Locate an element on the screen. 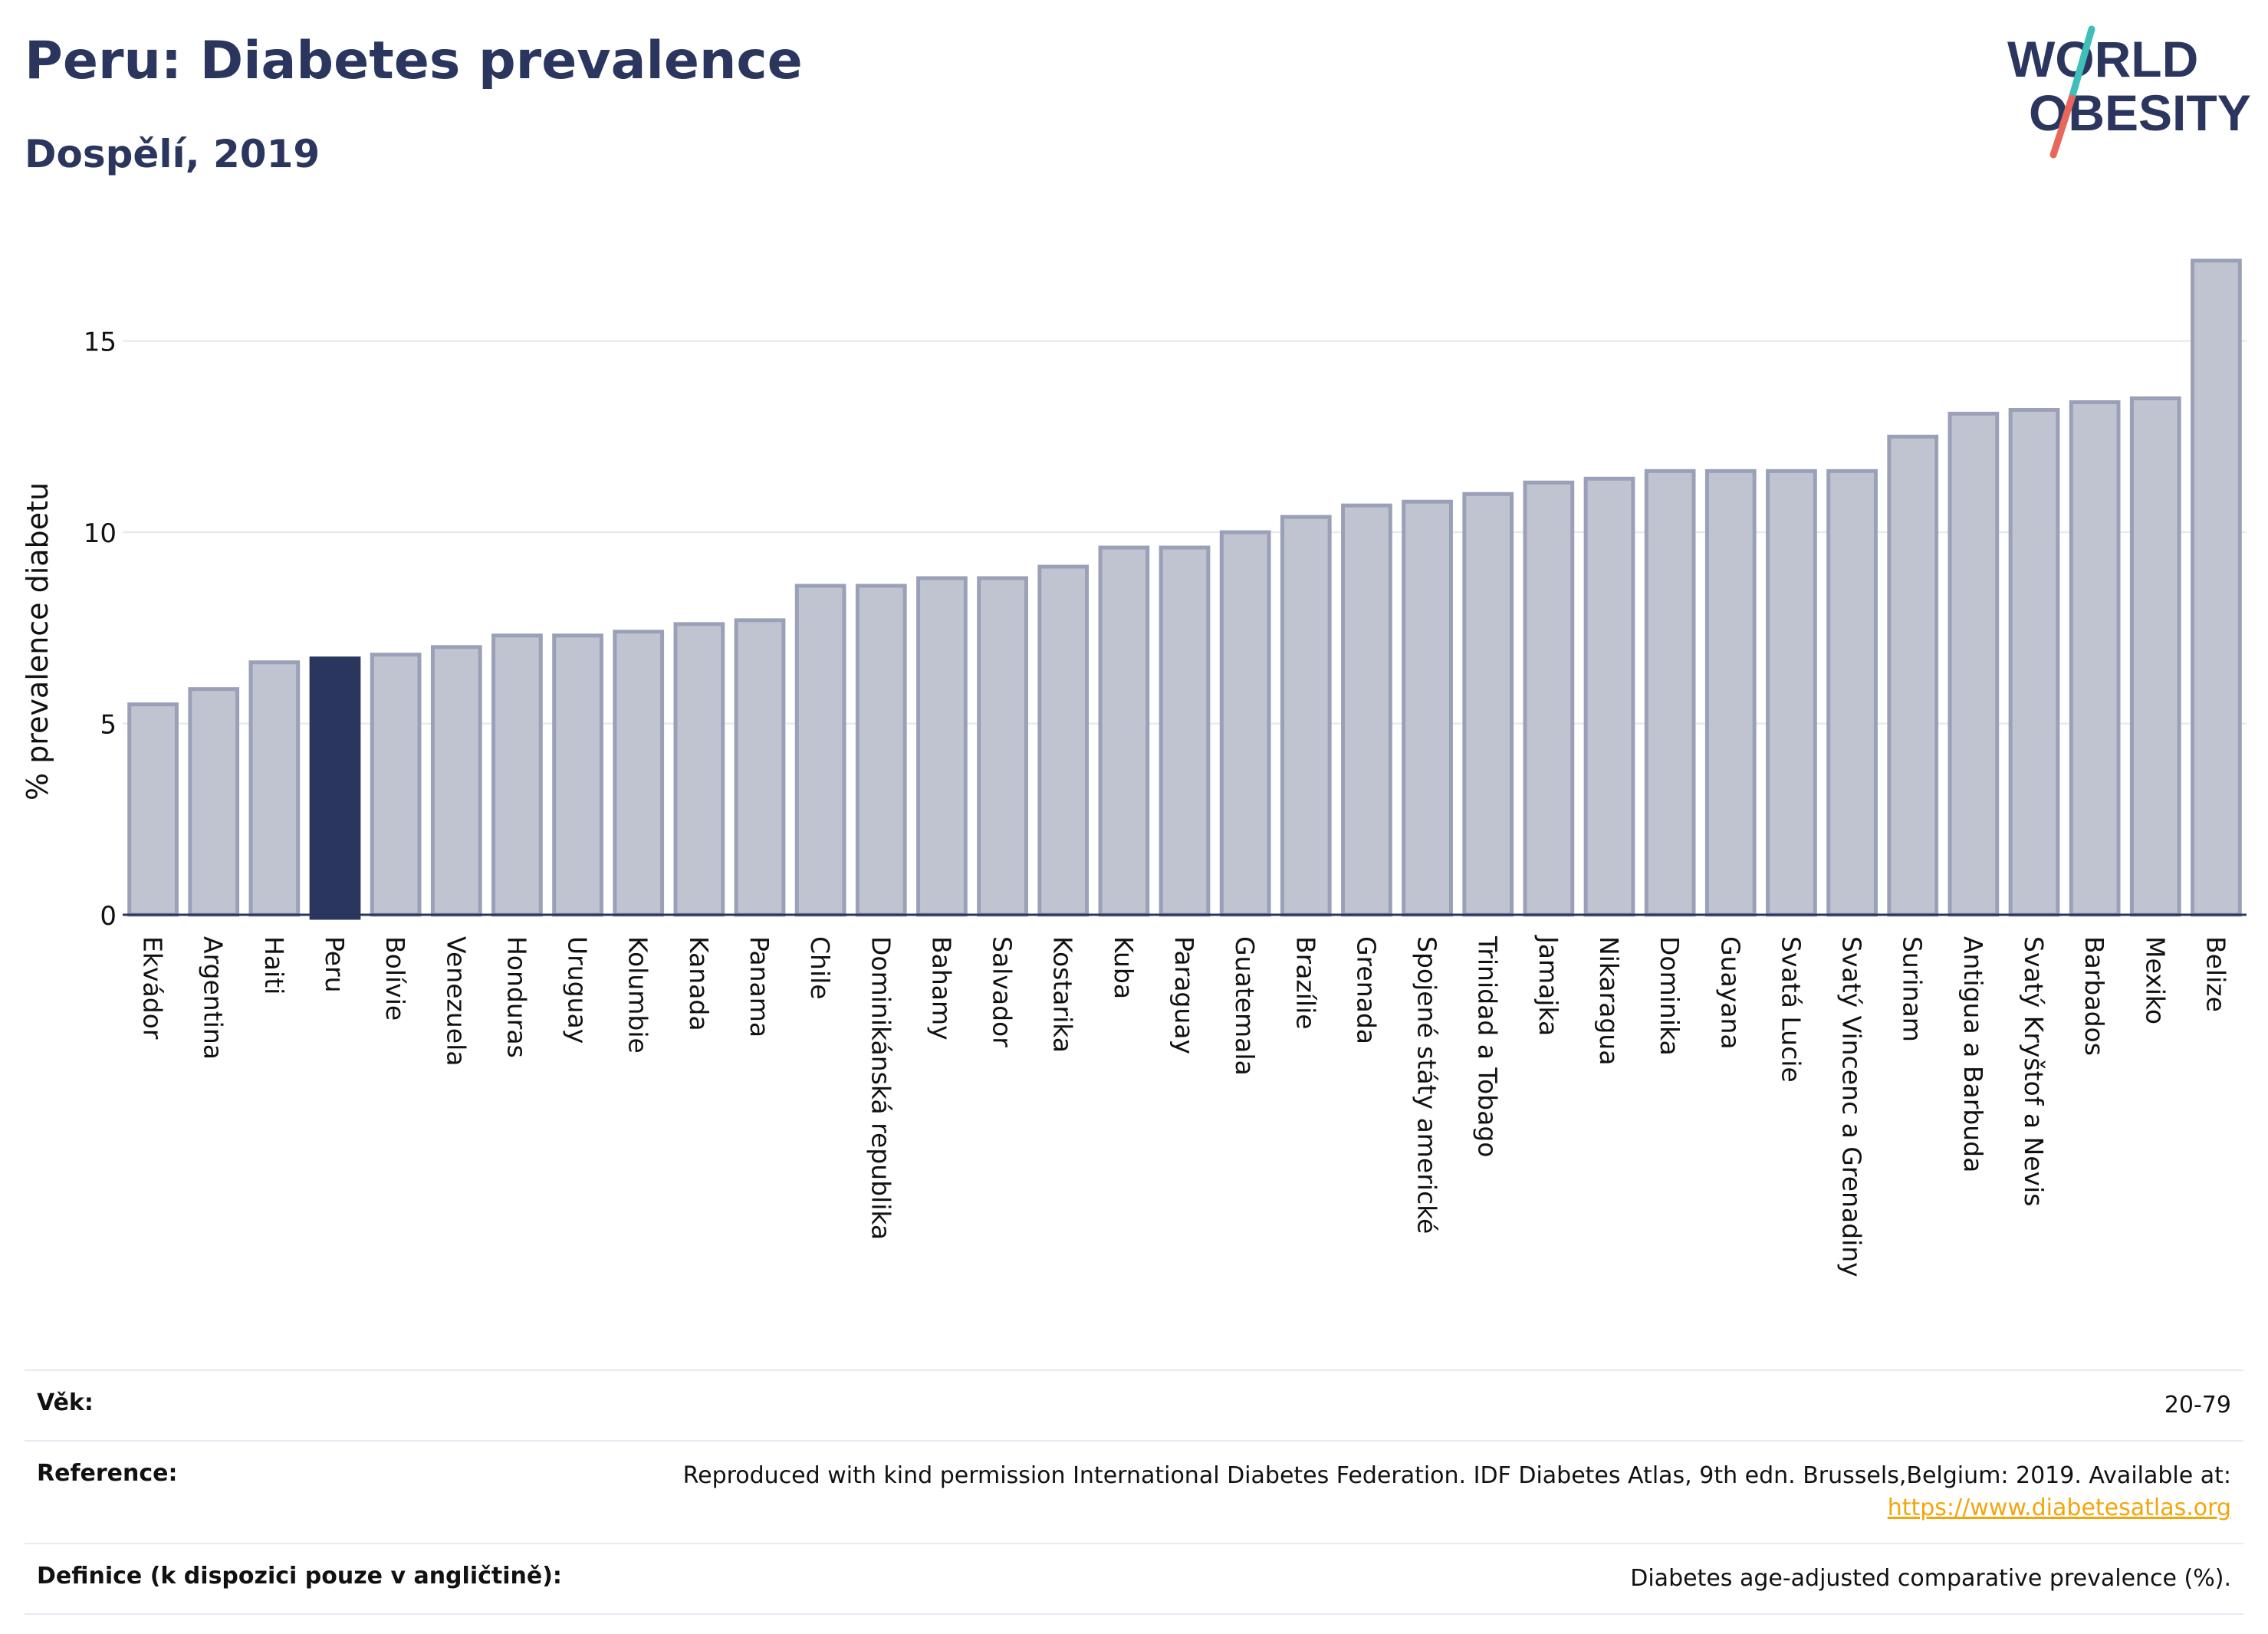  bar-antigua-a-barbuda is located at coordinates (1974, 664).